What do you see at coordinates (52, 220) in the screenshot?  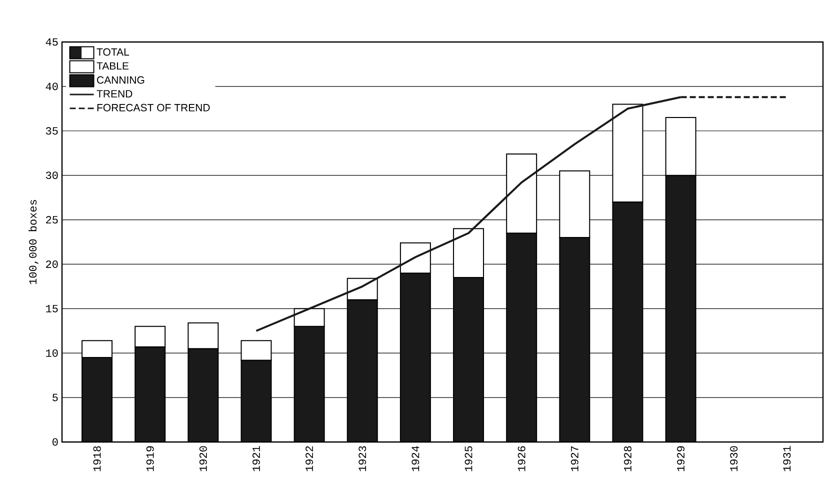 I see `y-tick-label: 25` at bounding box center [52, 220].